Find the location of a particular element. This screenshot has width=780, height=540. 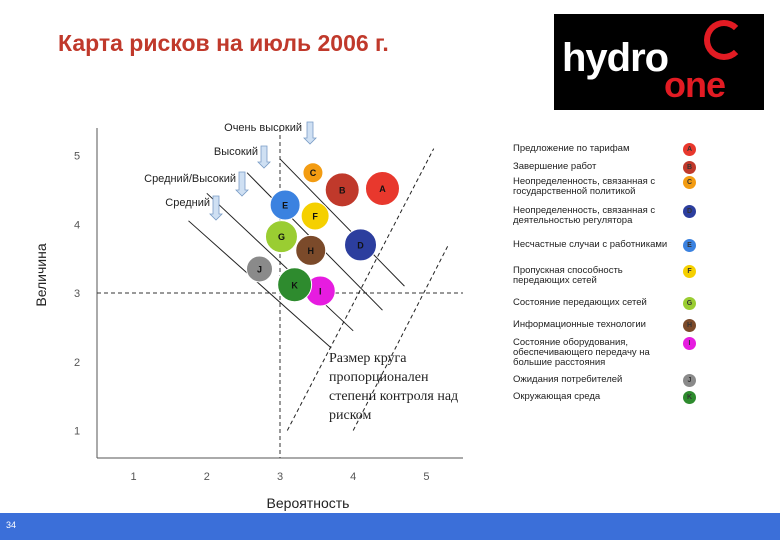

y-tick-label: 3 is located at coordinates (77, 294).